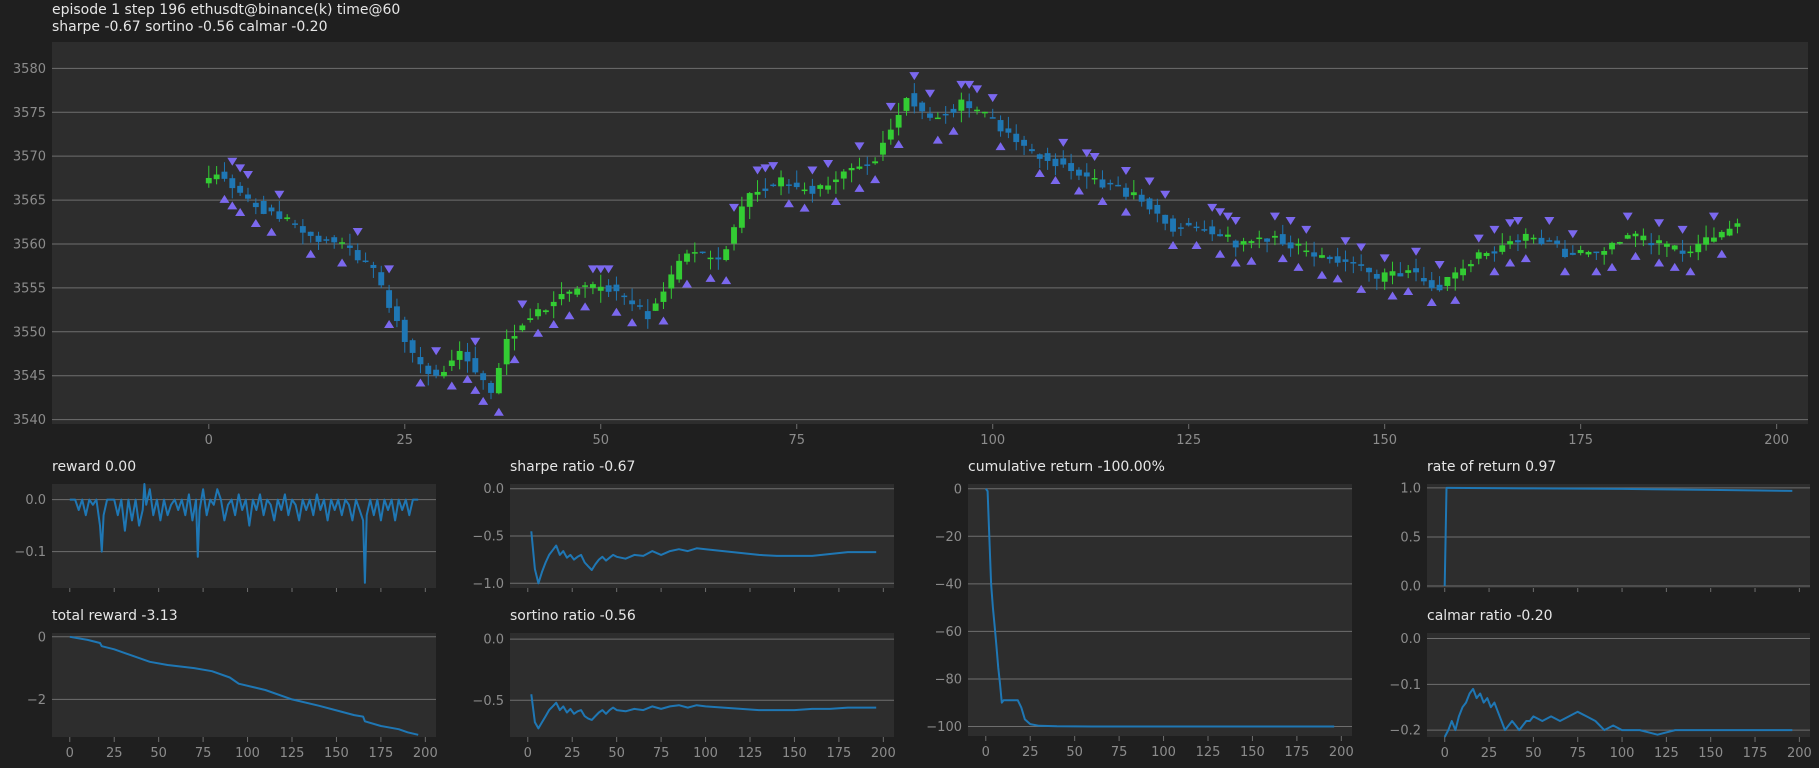  What do you see at coordinates (29, 201) in the screenshot?
I see `main-ytick-label: 3565` at bounding box center [29, 201].